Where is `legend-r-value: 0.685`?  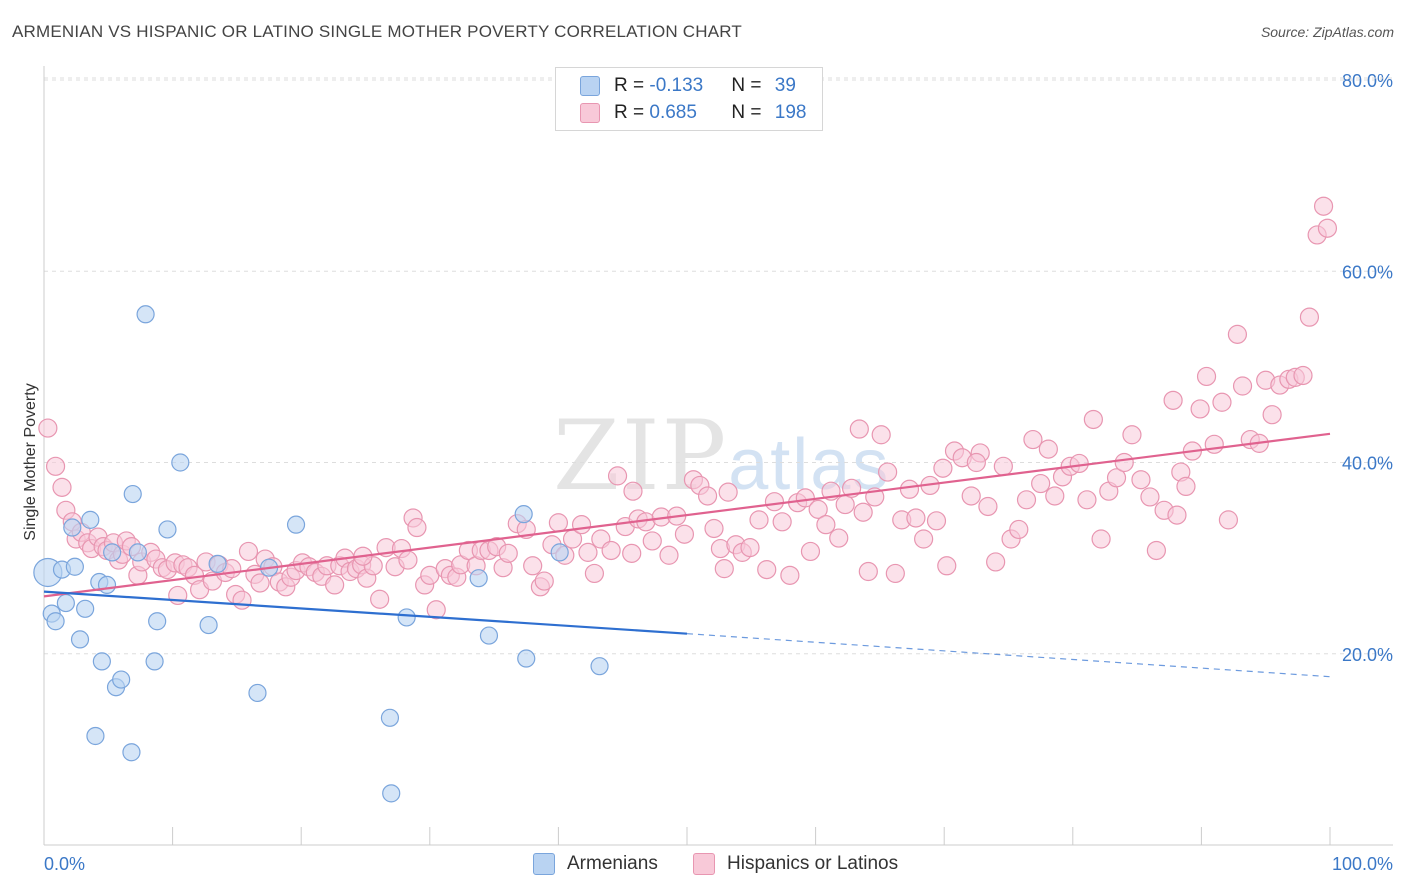
legend-r-value: 0.685 is located at coordinates (673, 112).